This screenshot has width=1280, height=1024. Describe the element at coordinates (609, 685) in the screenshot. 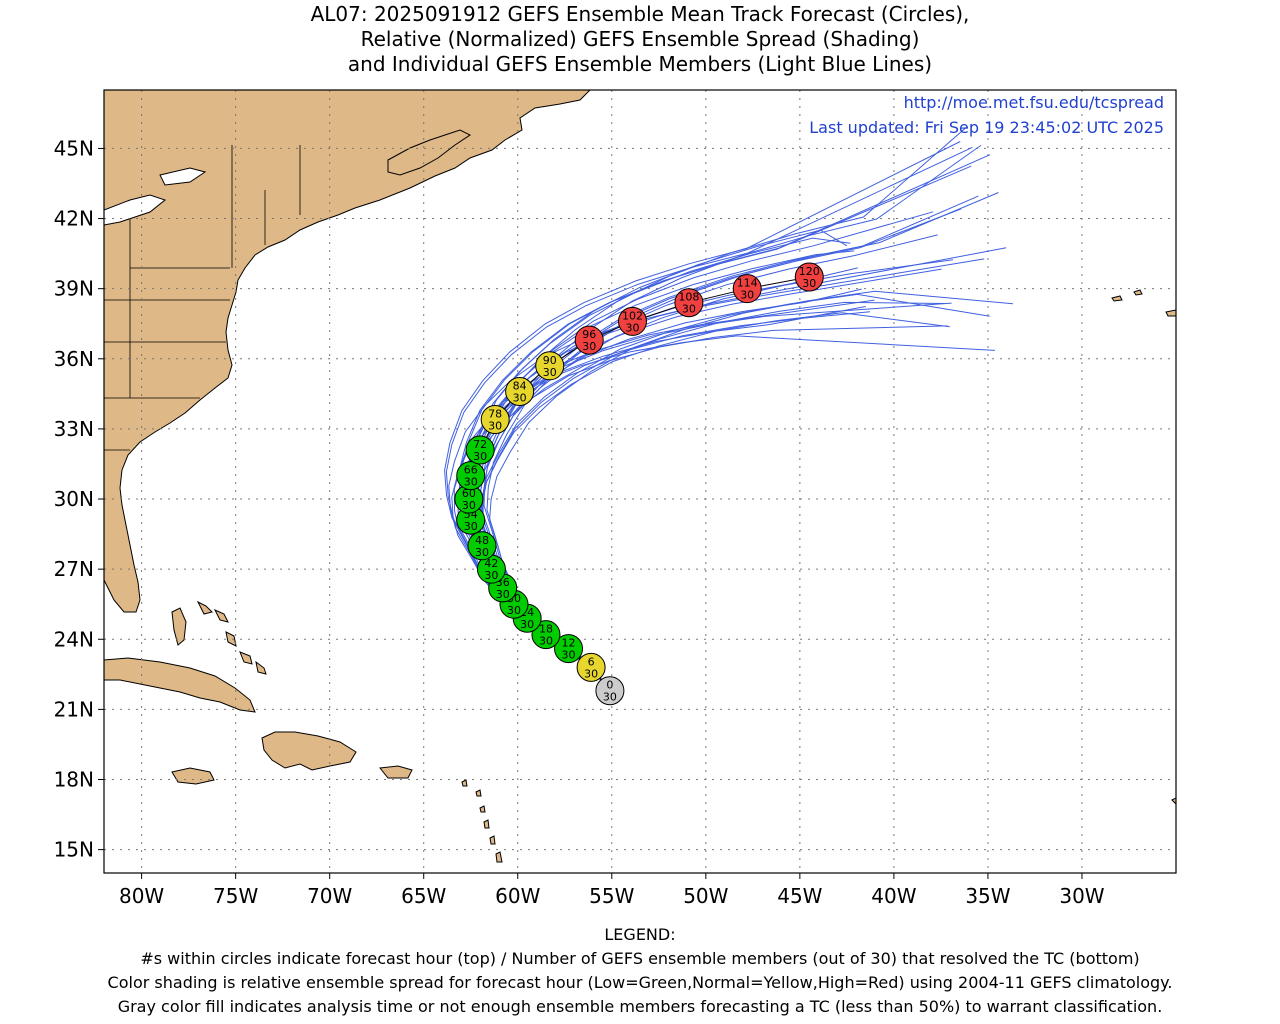

I see `forecast-hour-label: 0` at that location.